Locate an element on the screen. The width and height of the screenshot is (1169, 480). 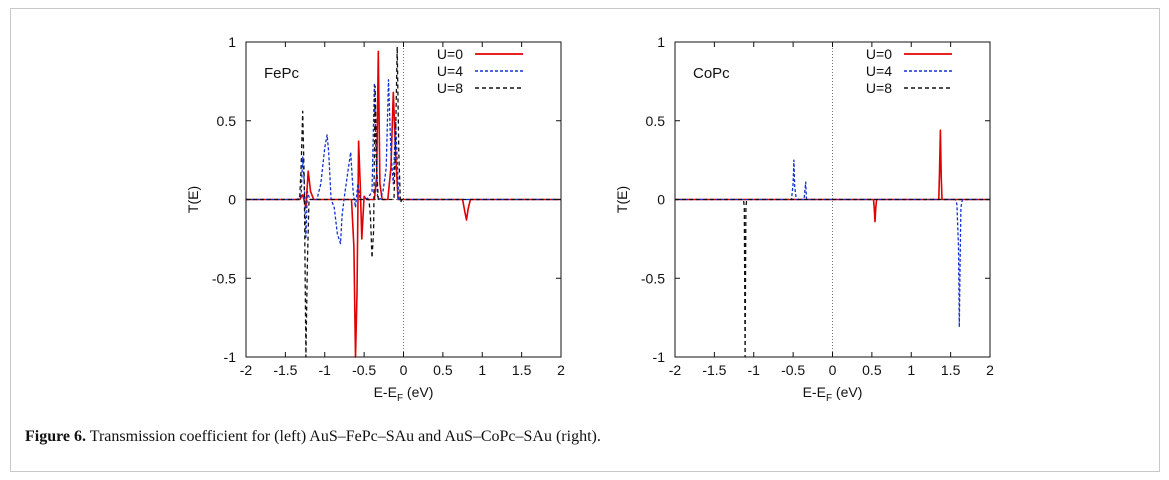
series-line-u0 is located at coordinates (832, 176).